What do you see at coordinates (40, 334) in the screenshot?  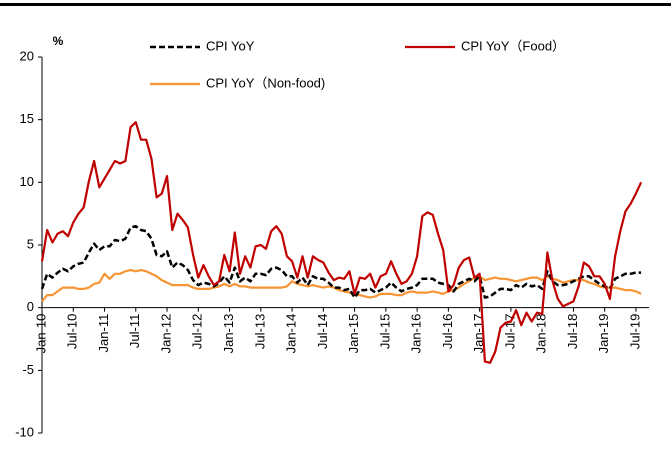 I see `x-tick-label: Jan-10` at bounding box center [40, 334].